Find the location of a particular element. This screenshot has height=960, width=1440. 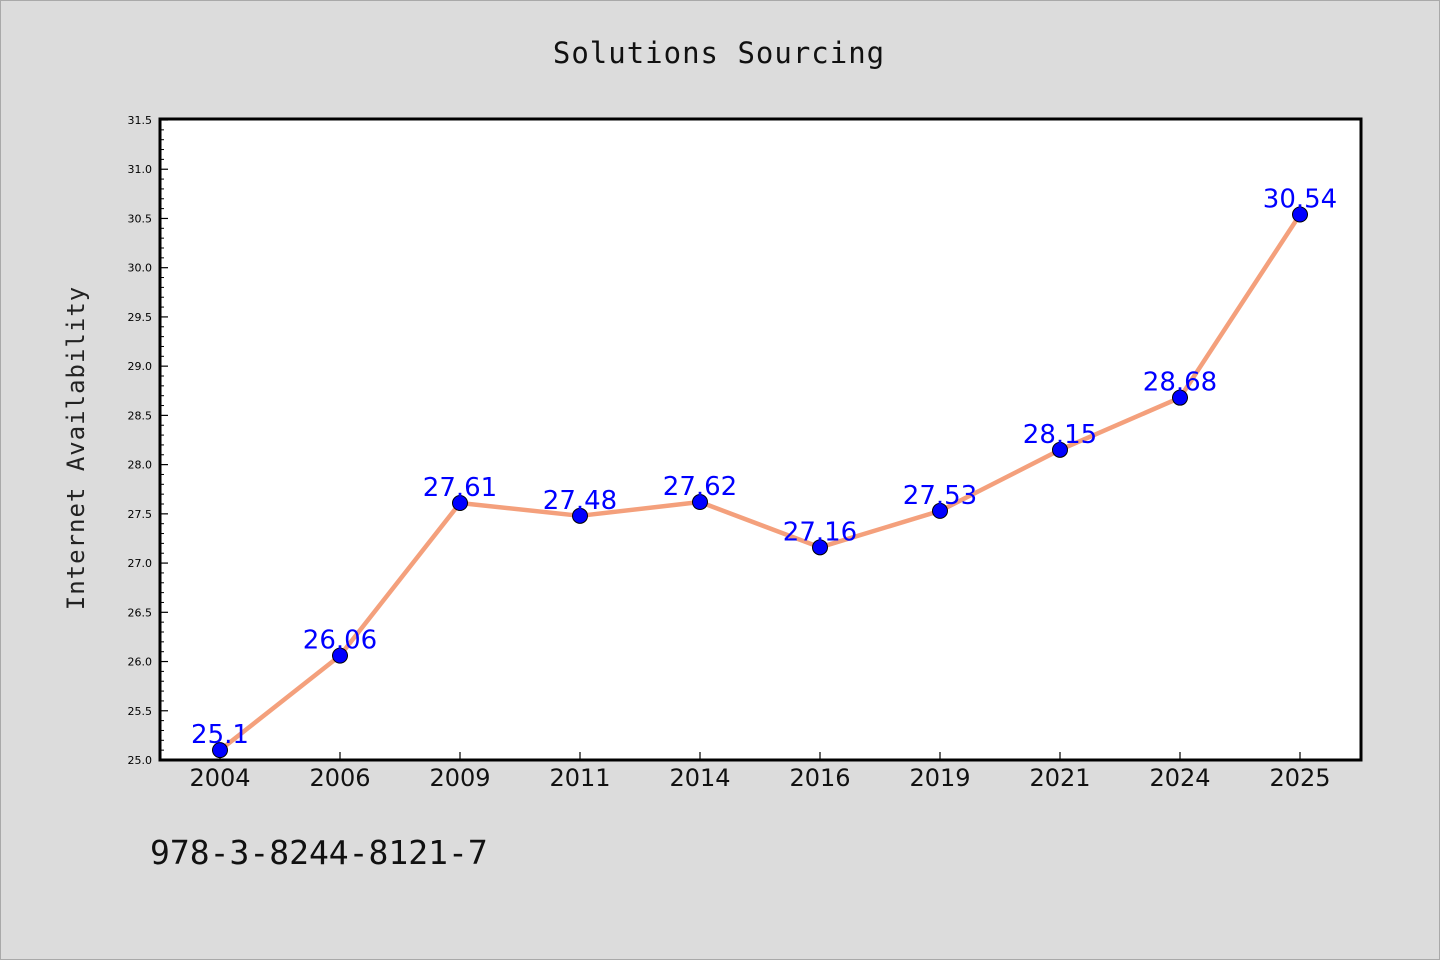

y-tick-label: 29.0 is located at coordinates (140, 366).